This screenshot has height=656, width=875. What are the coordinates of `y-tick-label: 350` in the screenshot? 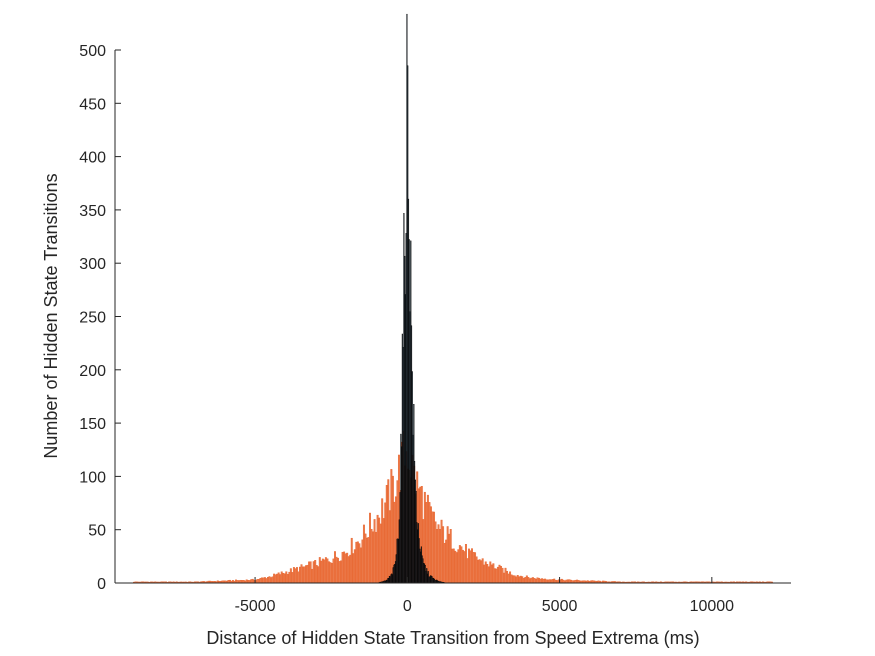 It's located at (92, 211).